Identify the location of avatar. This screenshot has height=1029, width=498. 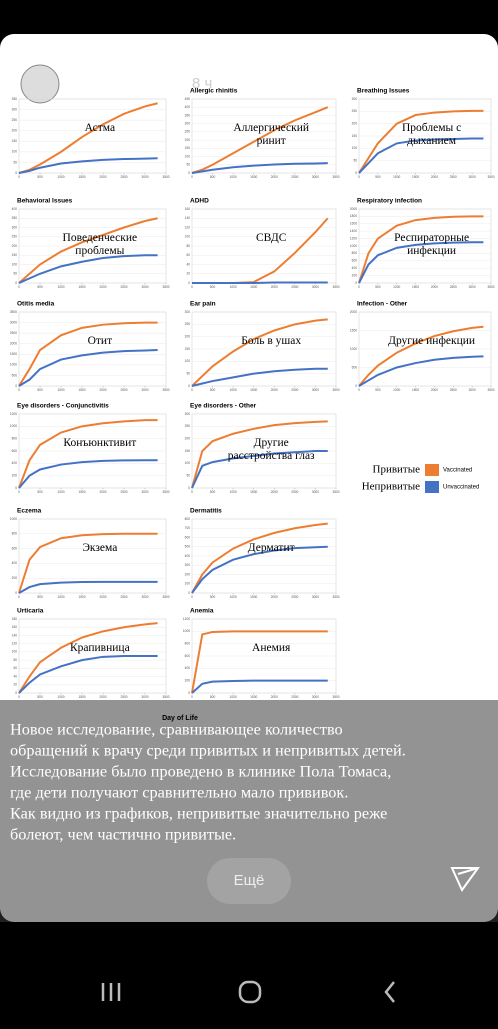
(40, 84).